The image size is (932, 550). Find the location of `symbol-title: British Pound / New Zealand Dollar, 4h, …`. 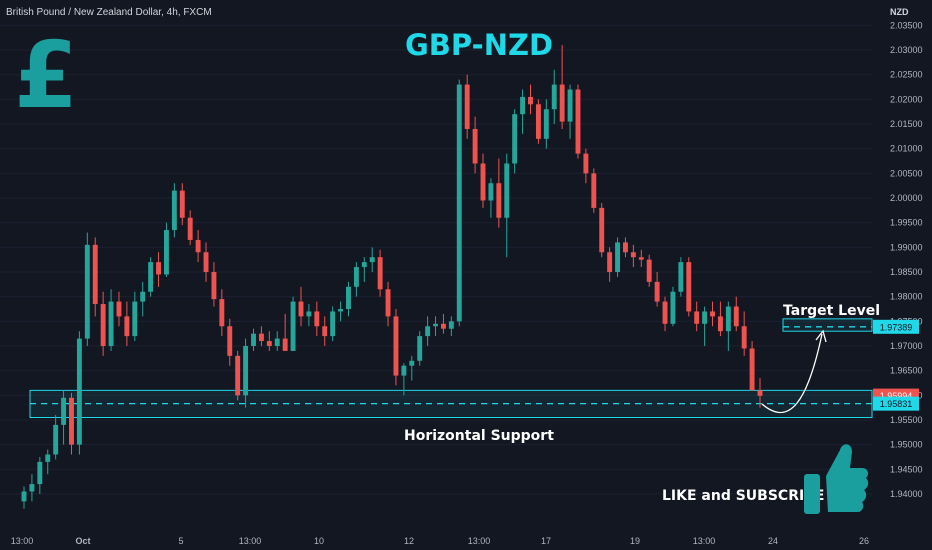

symbol-title: British Pound / New Zealand Dollar, 4h, … is located at coordinates (109, 12).